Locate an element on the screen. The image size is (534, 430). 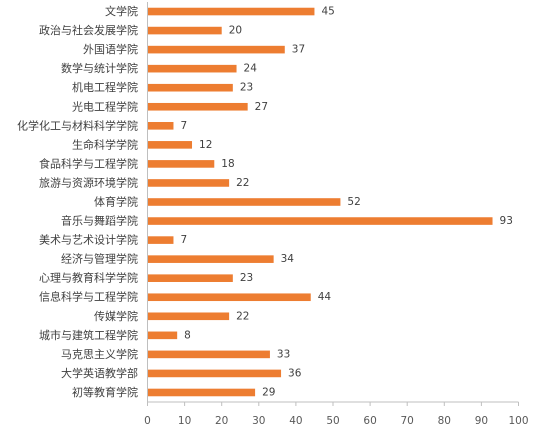
data-label: 8 is located at coordinates (187, 335).